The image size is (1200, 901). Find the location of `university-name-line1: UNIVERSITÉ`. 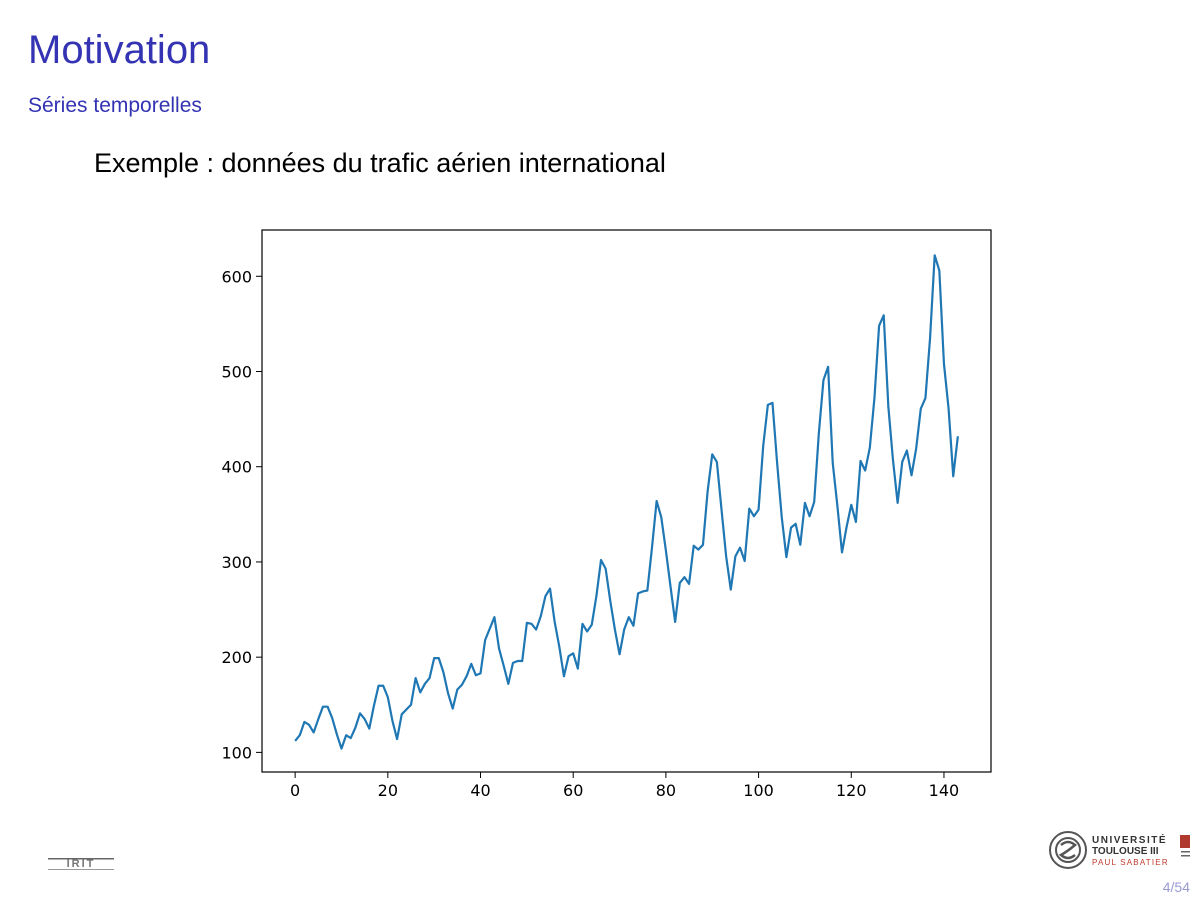

university-name-line1: UNIVERSITÉ is located at coordinates (1129, 839).